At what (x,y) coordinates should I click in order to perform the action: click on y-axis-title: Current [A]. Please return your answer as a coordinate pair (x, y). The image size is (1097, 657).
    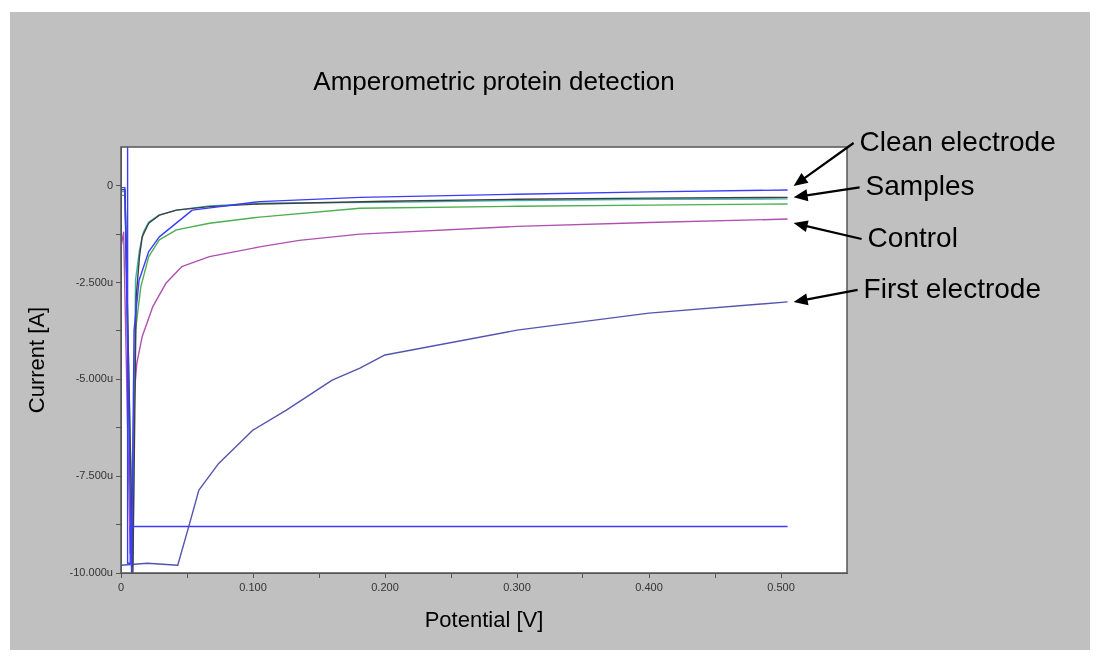
    Looking at the image, I should click on (37, 360).